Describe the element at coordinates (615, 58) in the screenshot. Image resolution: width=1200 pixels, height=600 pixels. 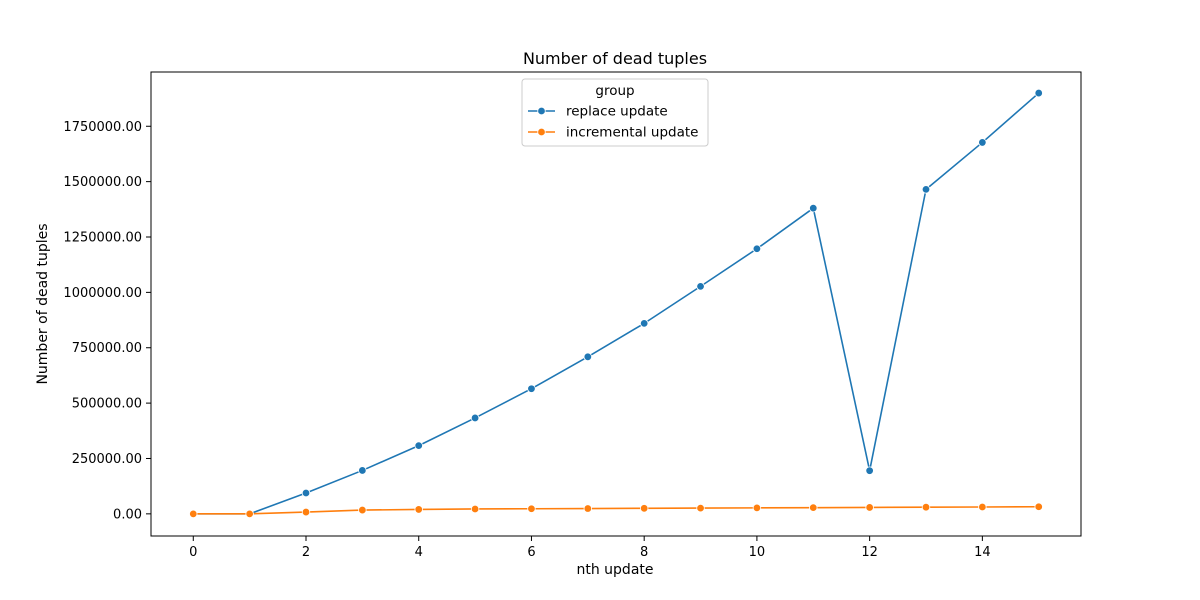
I see `chart-title: Number of dead tuples` at that location.